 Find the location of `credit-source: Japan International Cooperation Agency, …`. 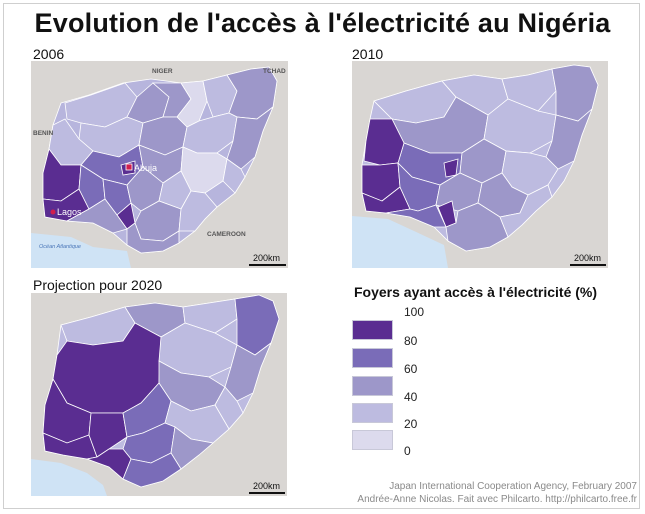

credit-source: Japan International Cooperation Agency, … is located at coordinates (513, 486).